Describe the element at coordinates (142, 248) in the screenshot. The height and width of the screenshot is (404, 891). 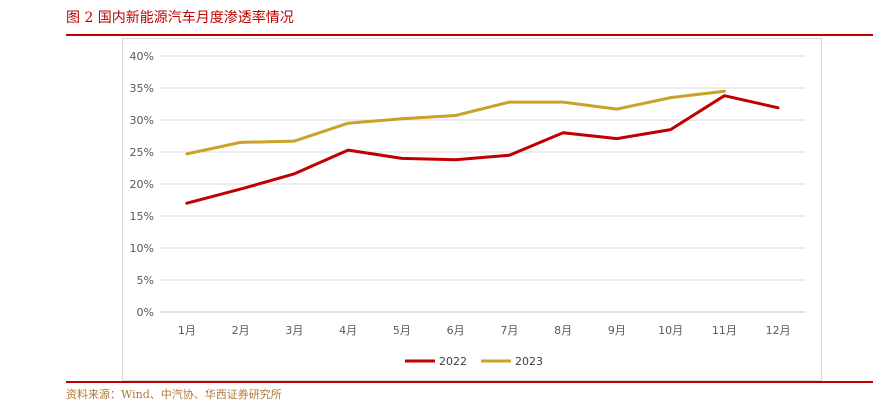
I see `y-tick-label: 10%` at that location.